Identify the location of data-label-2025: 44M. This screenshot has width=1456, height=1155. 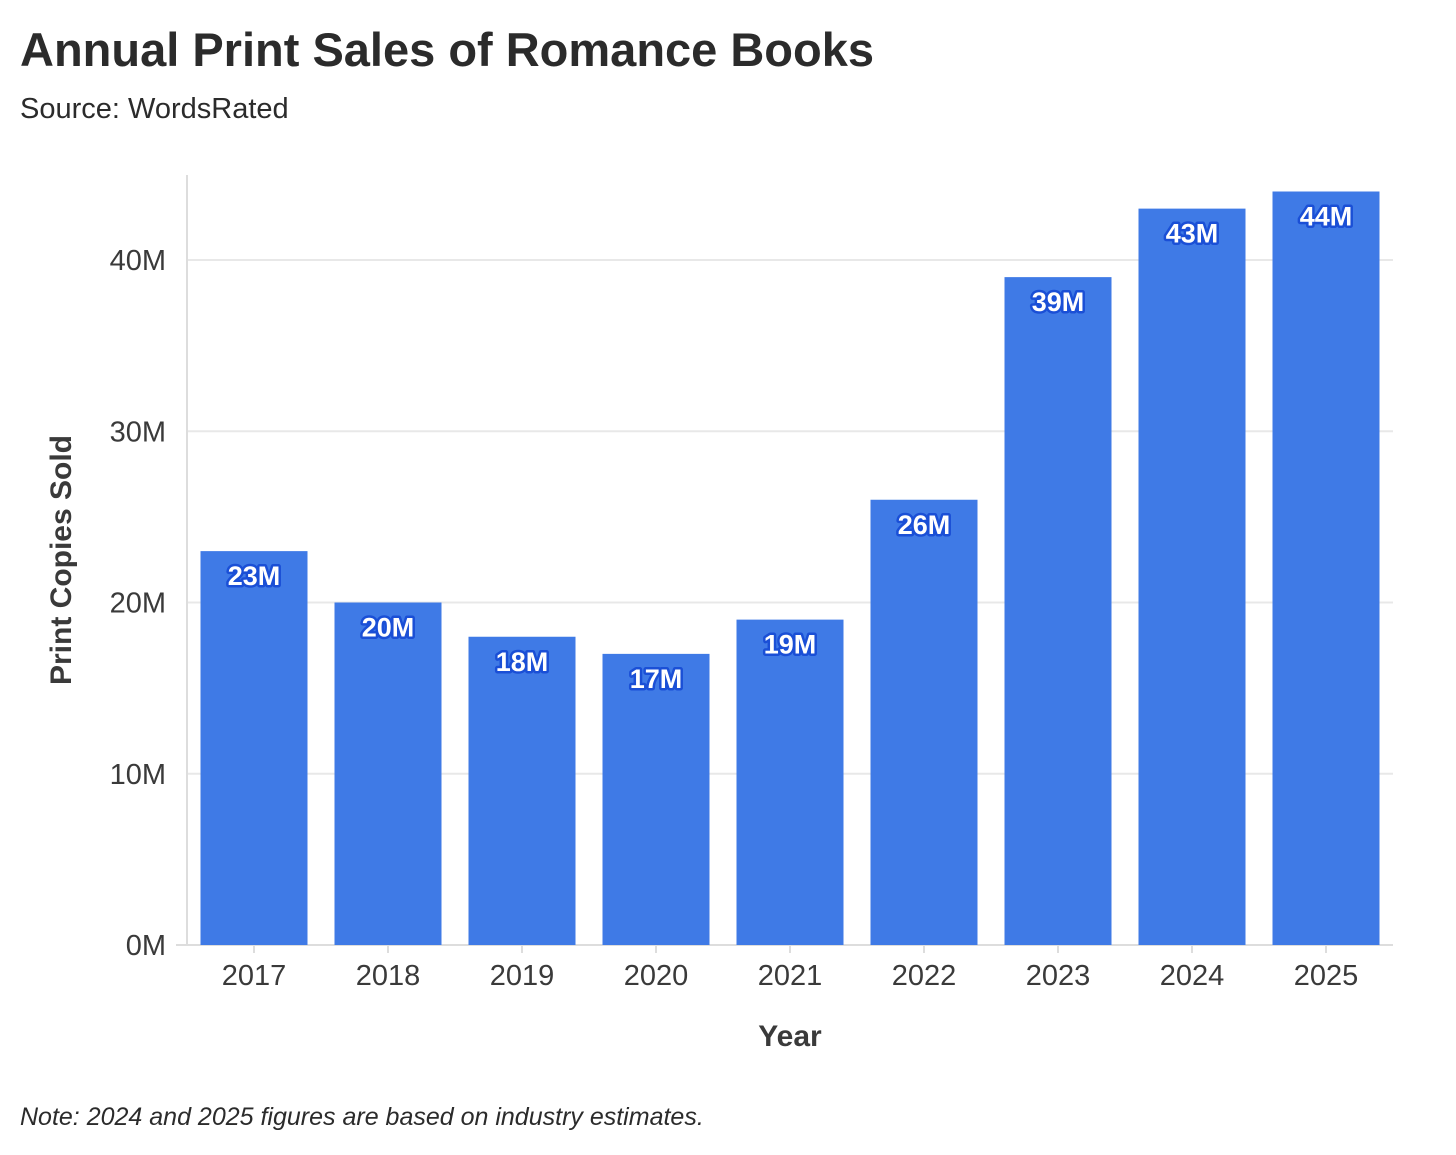
(1326, 217).